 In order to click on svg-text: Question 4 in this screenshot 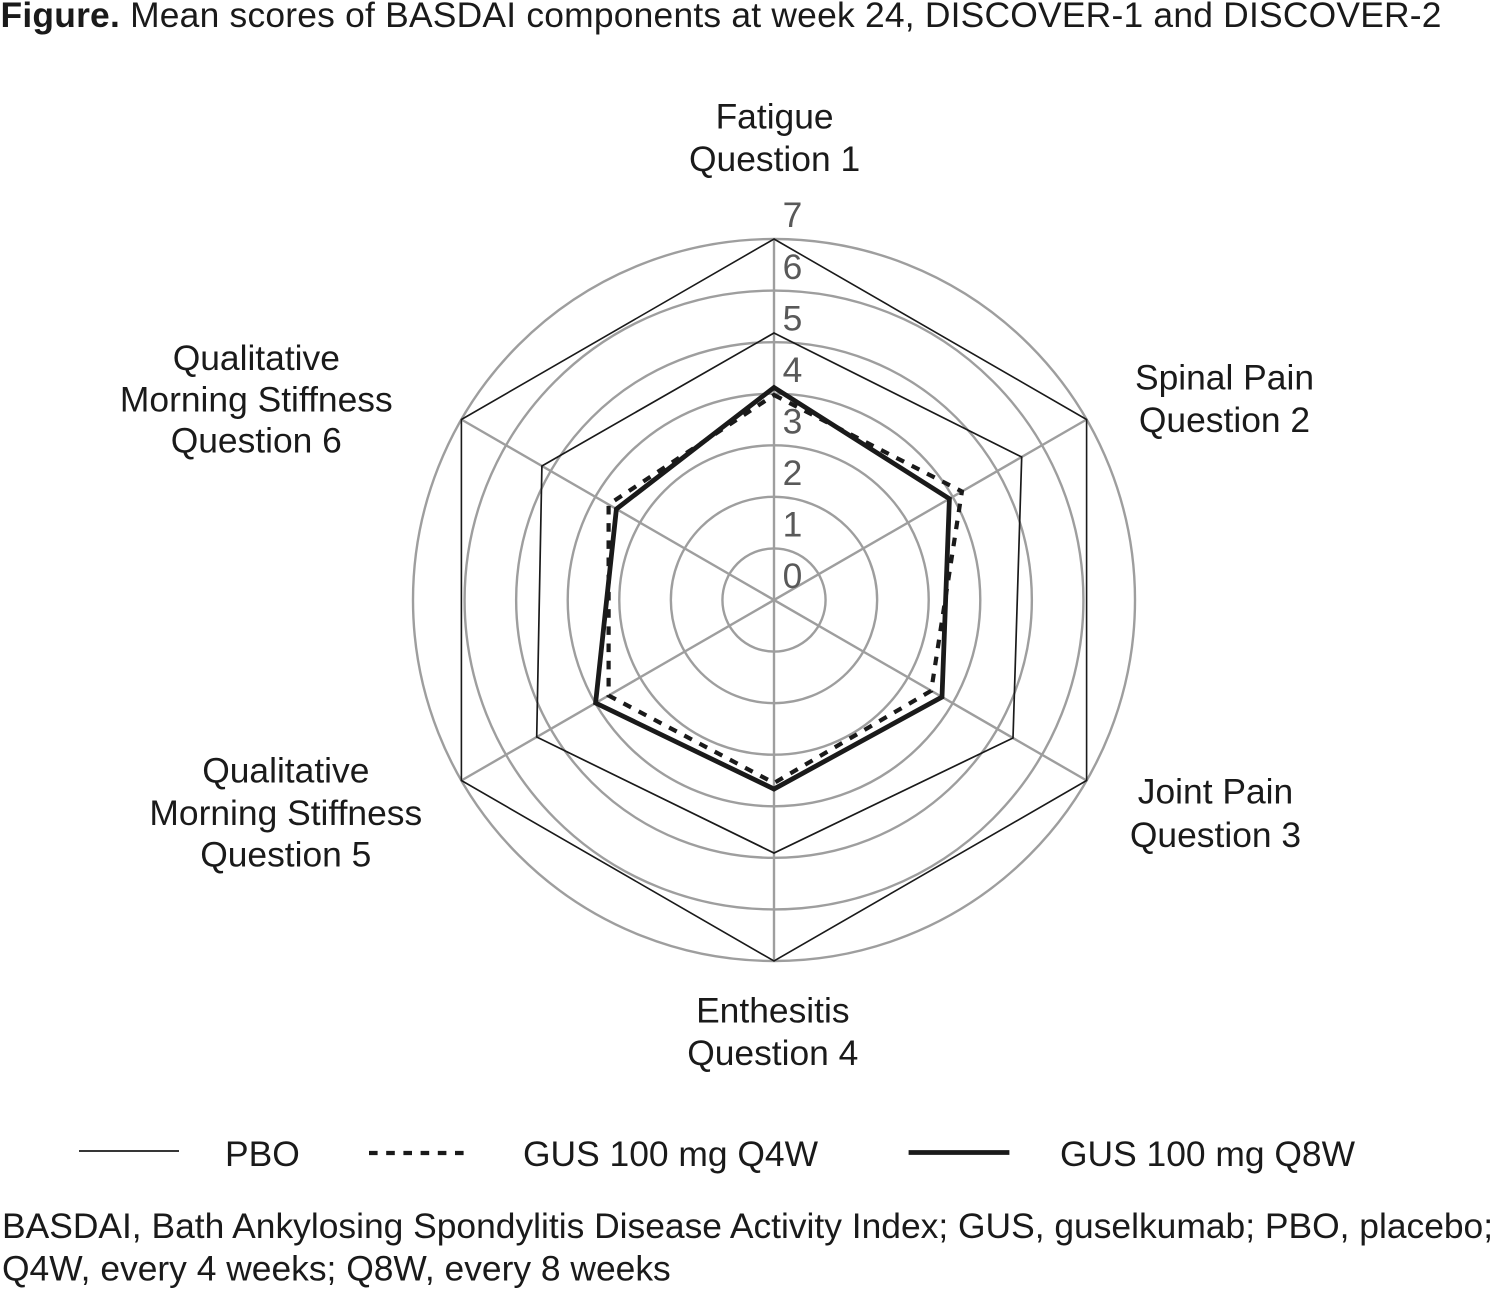, I will do `click(772, 1053)`.